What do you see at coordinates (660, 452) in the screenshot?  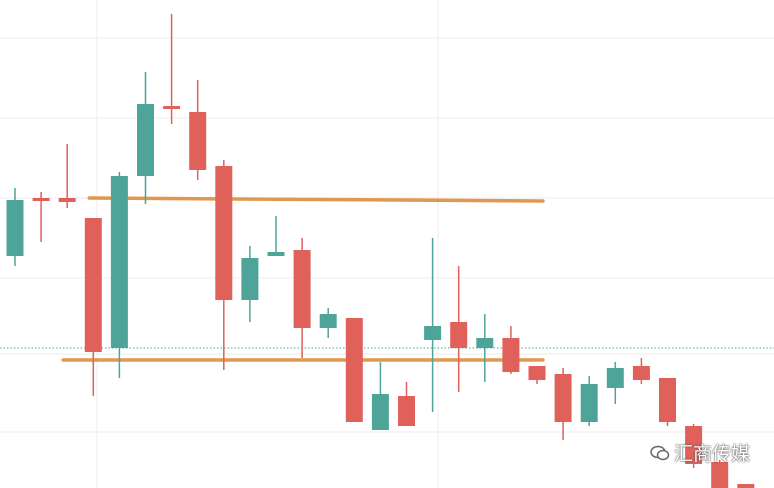 I see `wechat-icon` at bounding box center [660, 452].